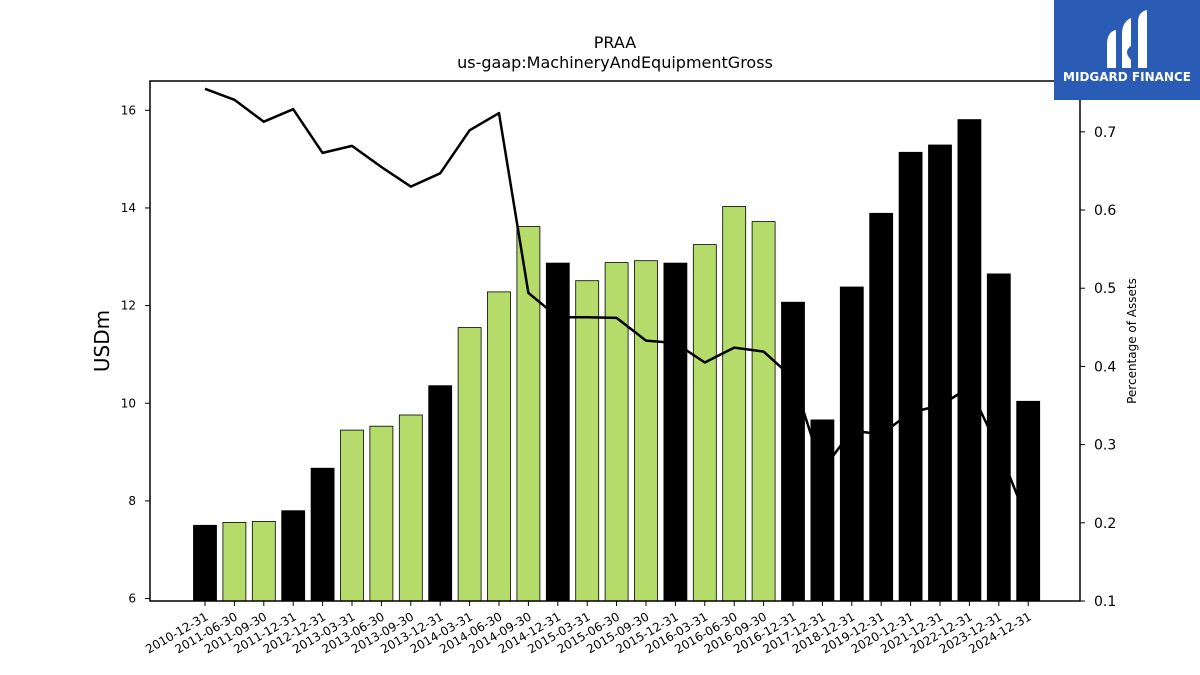 The width and height of the screenshot is (1200, 675). What do you see at coordinates (1127, 77) in the screenshot?
I see `brand-name: MIDGARD FINANCE` at bounding box center [1127, 77].